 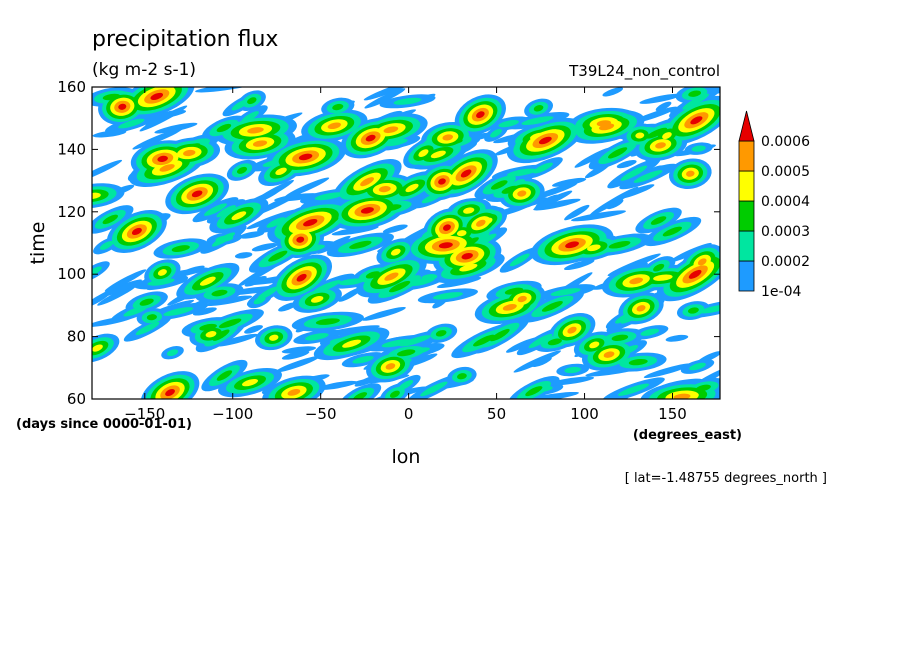 What do you see at coordinates (672, 414) in the screenshot?
I see `x-tick-label: 150` at bounding box center [672, 414].